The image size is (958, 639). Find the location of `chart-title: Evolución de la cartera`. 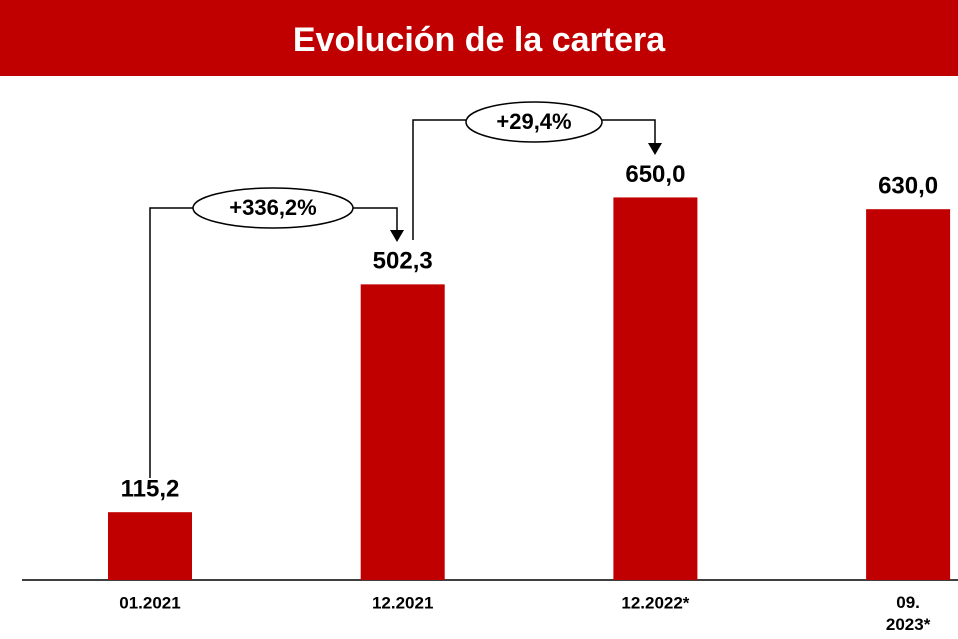

chart-title: Evolución de la cartera is located at coordinates (479, 40).